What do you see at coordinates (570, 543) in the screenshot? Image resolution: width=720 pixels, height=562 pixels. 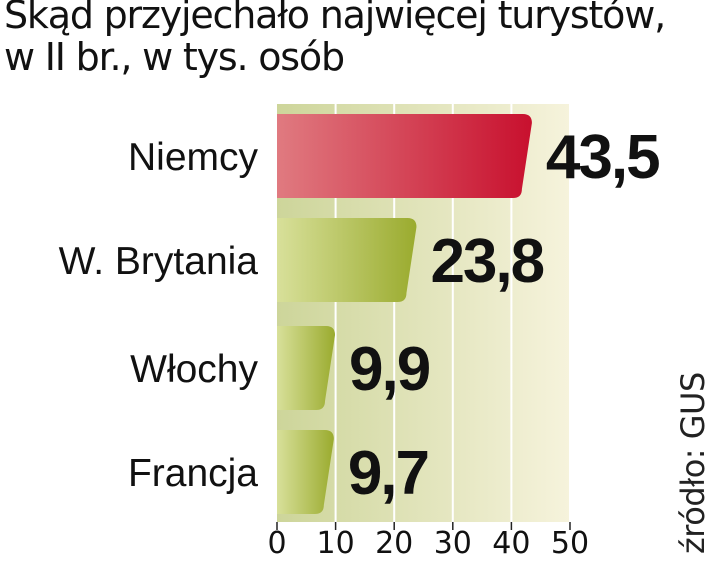 I see `tick-label: 50` at bounding box center [570, 543].